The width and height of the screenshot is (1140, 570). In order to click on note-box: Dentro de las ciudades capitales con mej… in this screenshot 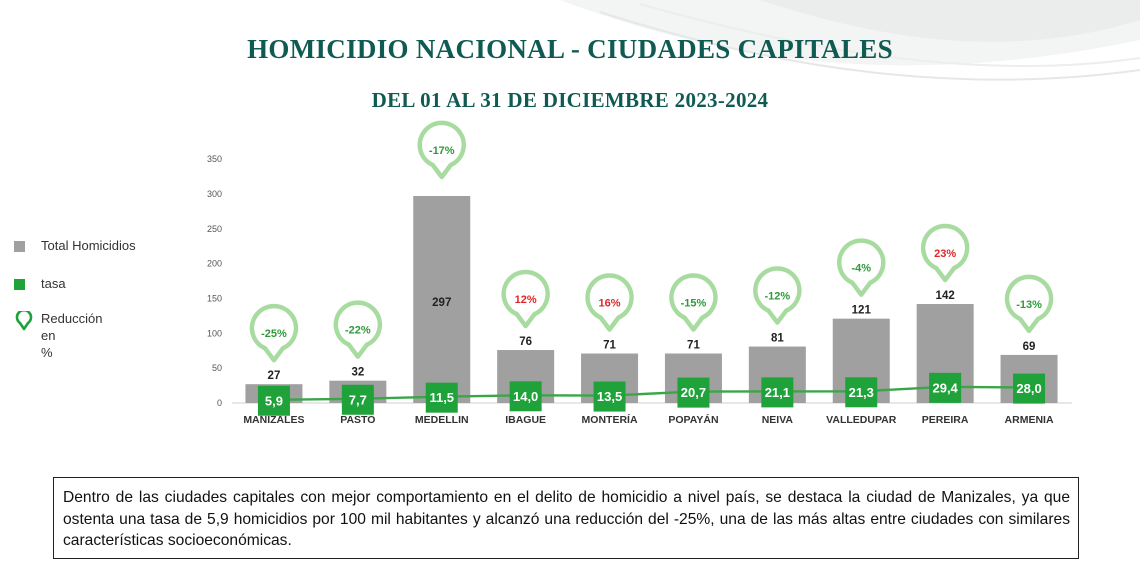, I will do `click(566, 518)`.